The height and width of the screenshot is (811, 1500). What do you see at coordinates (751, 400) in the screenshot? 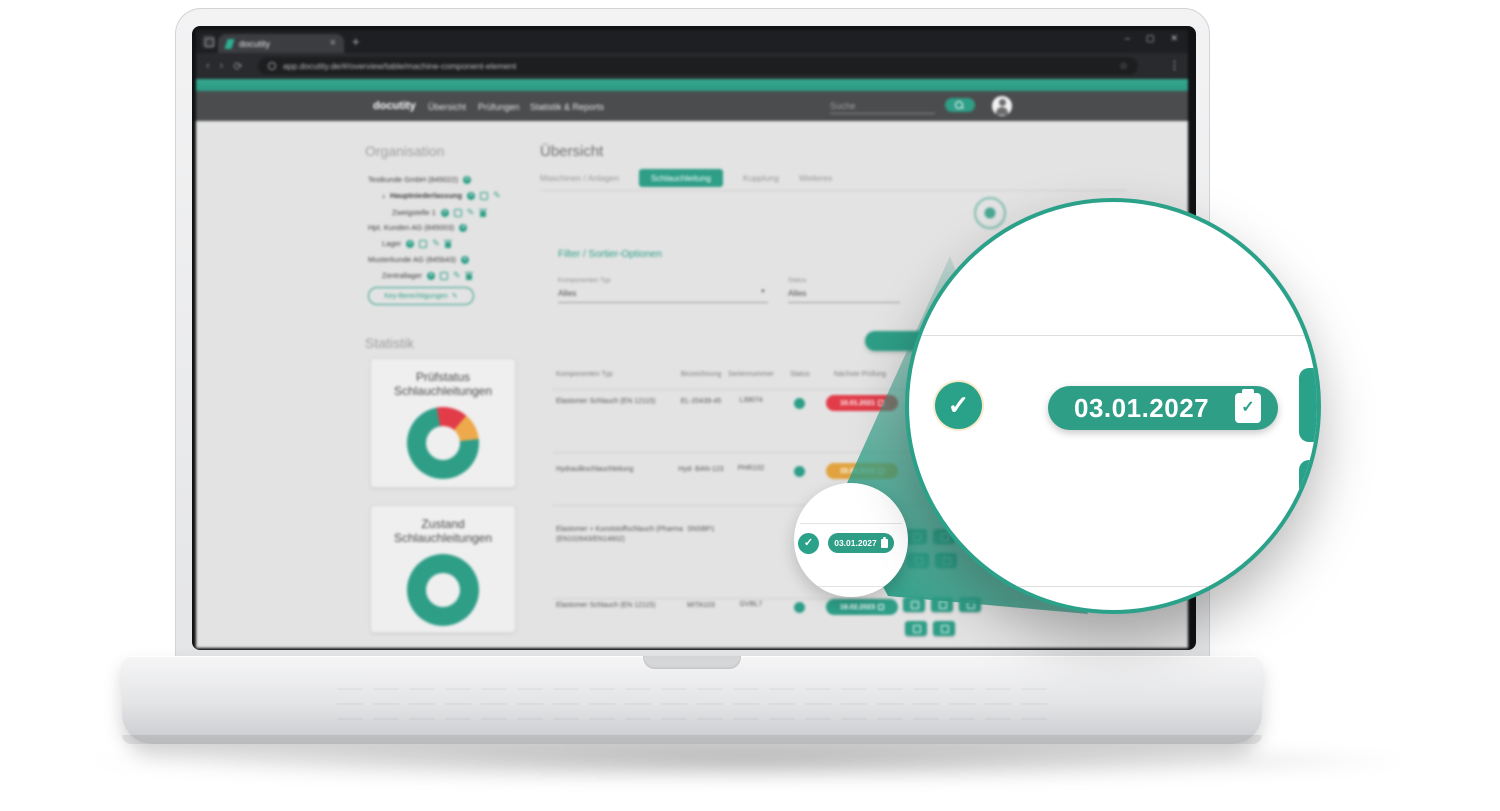
I see `cell-seriennummer: L39074` at bounding box center [751, 400].